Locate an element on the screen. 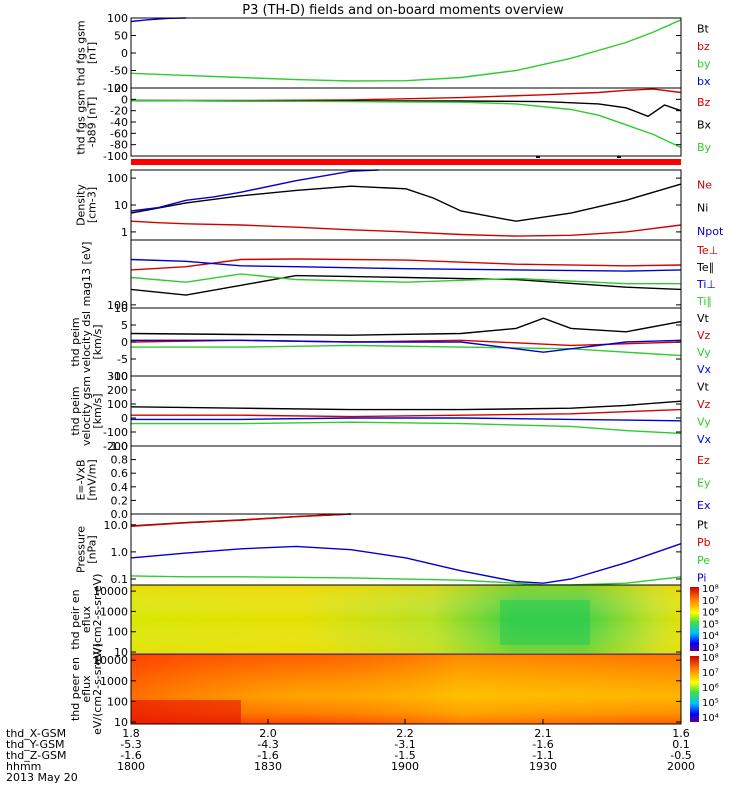 The image size is (750, 800). y-axis-label: mag13 [eV] is located at coordinates (86, 274).